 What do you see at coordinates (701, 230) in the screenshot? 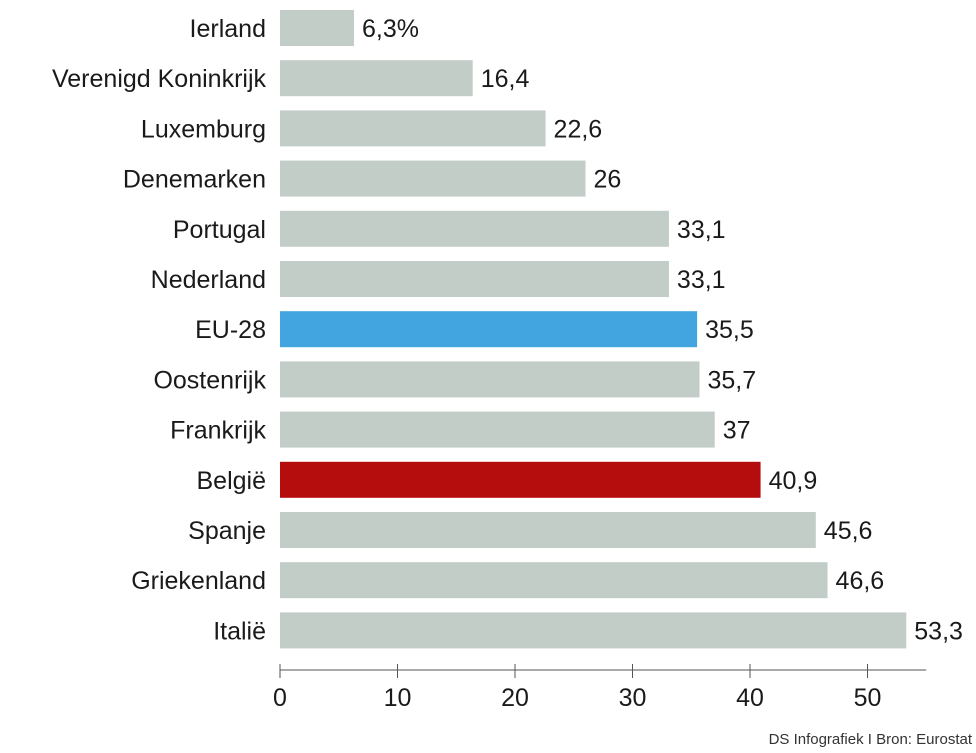
I see `value-label-portugal: 33,1` at bounding box center [701, 230].